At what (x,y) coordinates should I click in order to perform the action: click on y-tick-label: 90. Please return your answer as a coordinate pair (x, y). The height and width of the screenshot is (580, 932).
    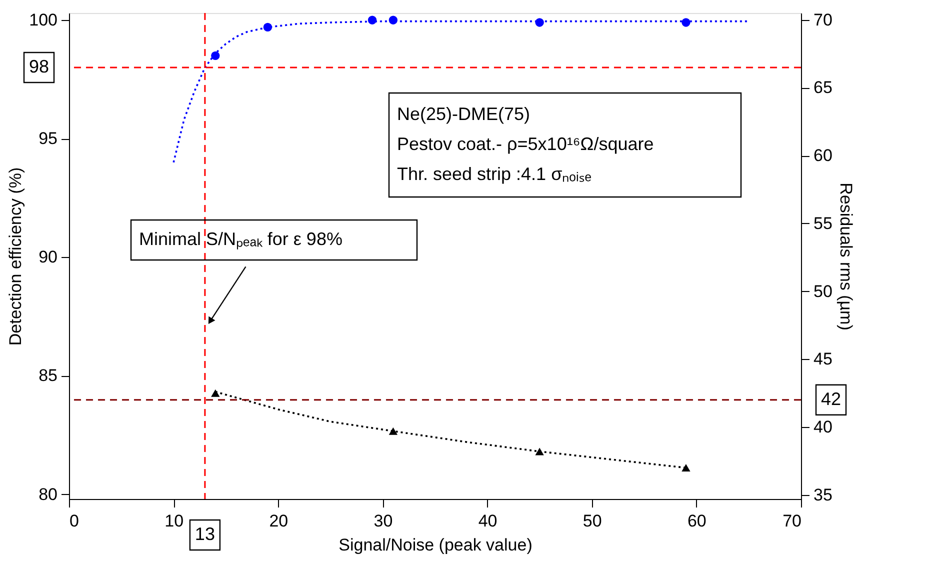
    Looking at the image, I should click on (48, 257).